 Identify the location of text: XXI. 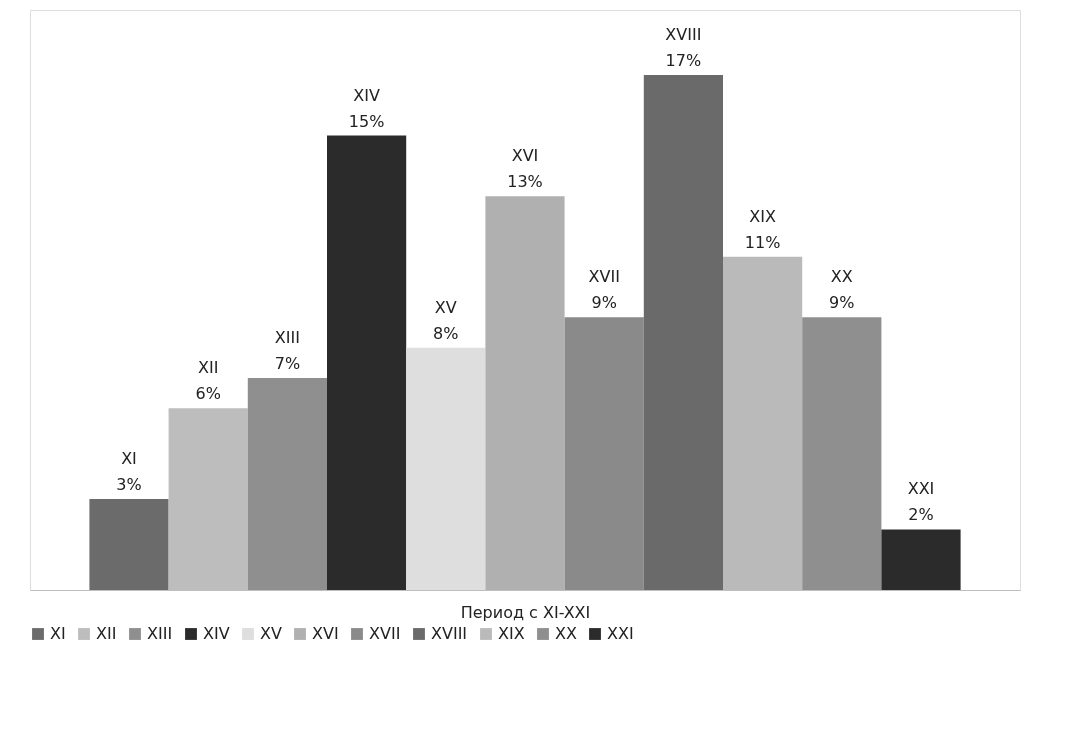
(921, 489).